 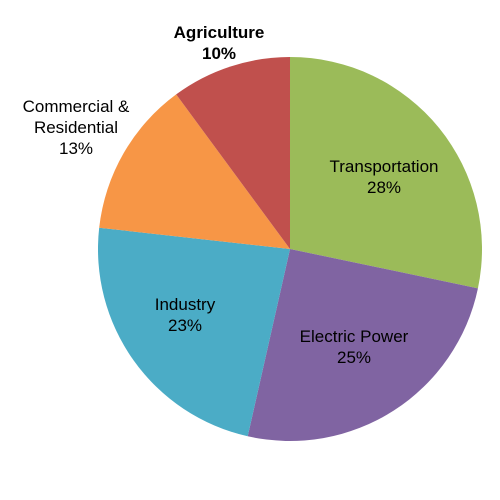 What do you see at coordinates (76, 148) in the screenshot?
I see `data-label-commercial-and-residential-line-3: 13%` at bounding box center [76, 148].